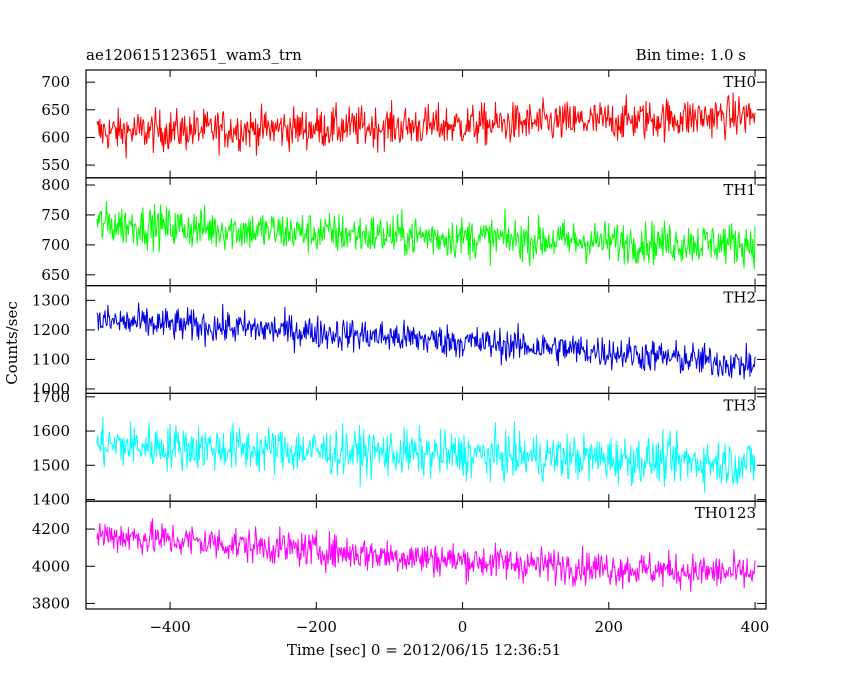 The width and height of the screenshot is (850, 680). Describe the element at coordinates (739, 405) in the screenshot. I see `panel-label: TH3` at that location.